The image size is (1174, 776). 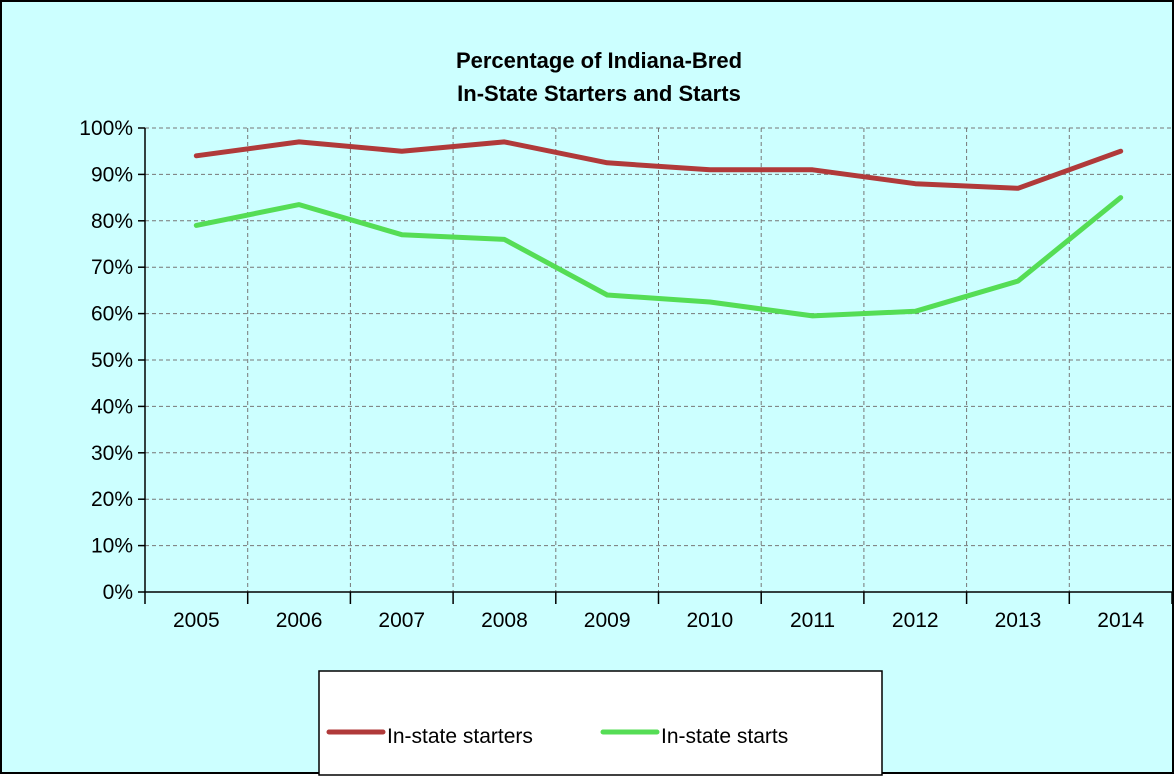 What do you see at coordinates (1120, 620) in the screenshot?
I see `x-tick-label: 2014` at bounding box center [1120, 620].